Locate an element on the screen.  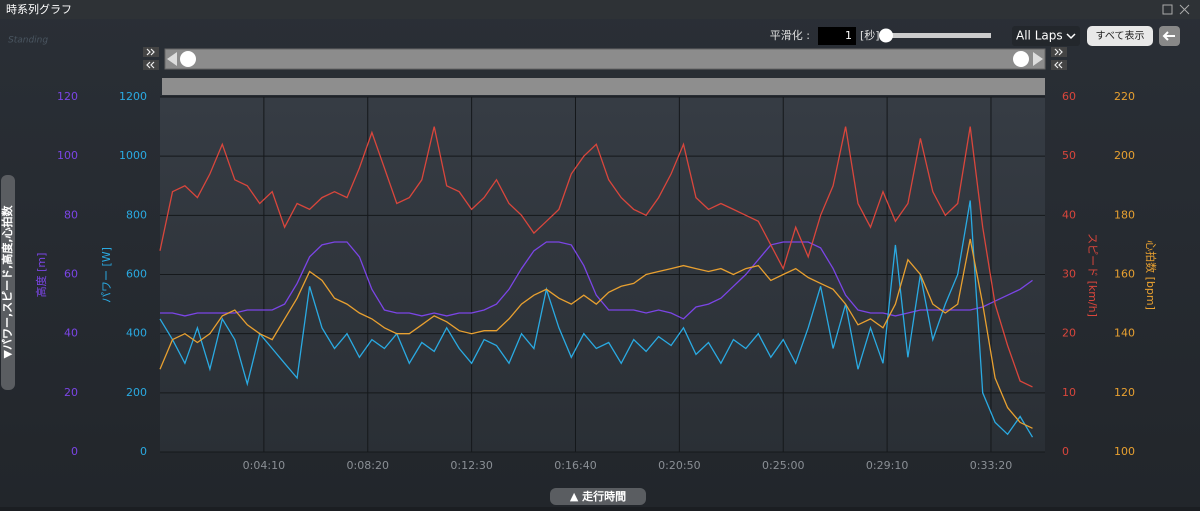
y-tick-label: 1000 is located at coordinates (133, 155).